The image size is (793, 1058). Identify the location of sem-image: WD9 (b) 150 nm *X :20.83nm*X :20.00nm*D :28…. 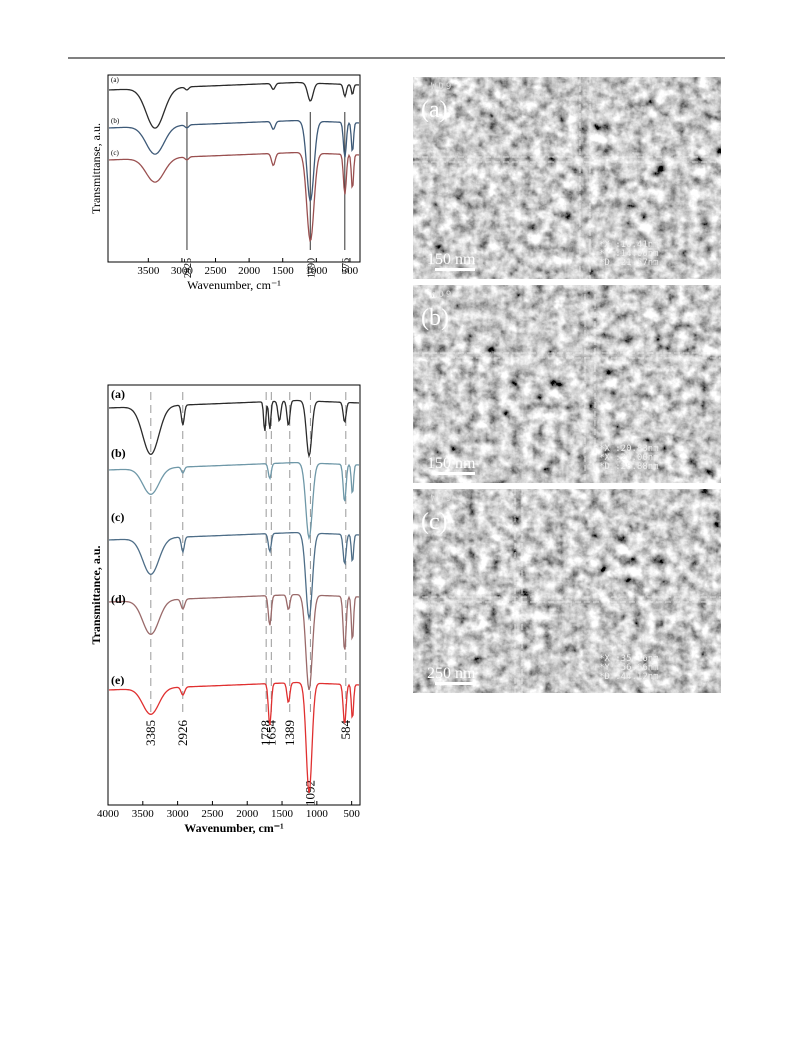
(567, 384).